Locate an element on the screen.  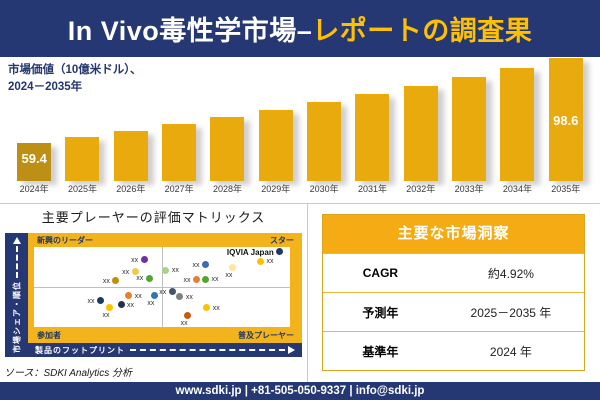
x-axis-tick-label: 2031年 is located at coordinates (372, 189).